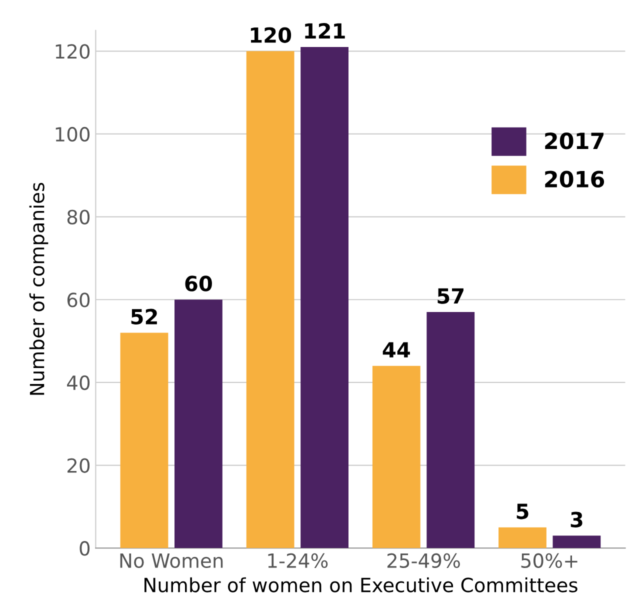  I want to click on legend-label: 2016, so click(574, 179).